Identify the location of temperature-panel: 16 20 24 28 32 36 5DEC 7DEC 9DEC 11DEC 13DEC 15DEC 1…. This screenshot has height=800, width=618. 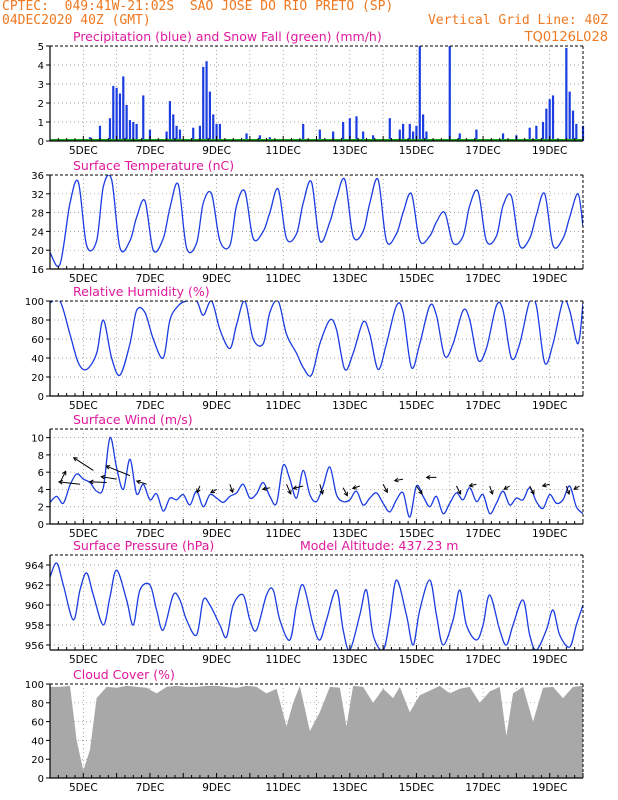
(307, 221).